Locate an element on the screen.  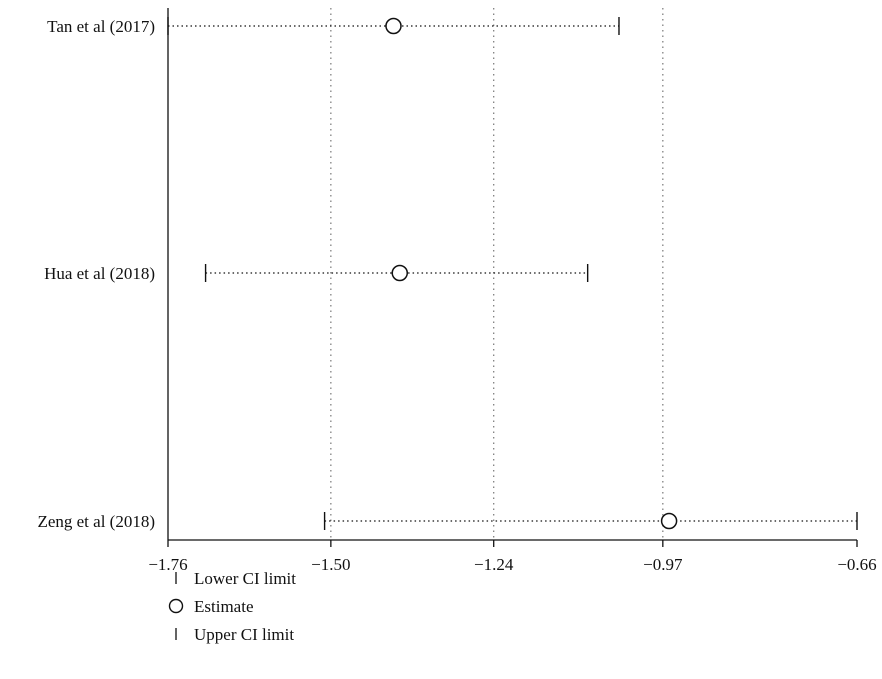
x-tick-label: −1.24 is located at coordinates (494, 564).